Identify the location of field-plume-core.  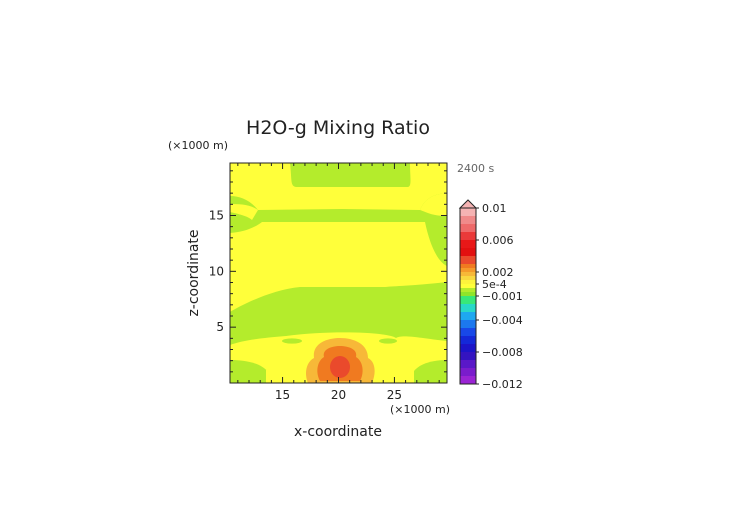
(340, 367).